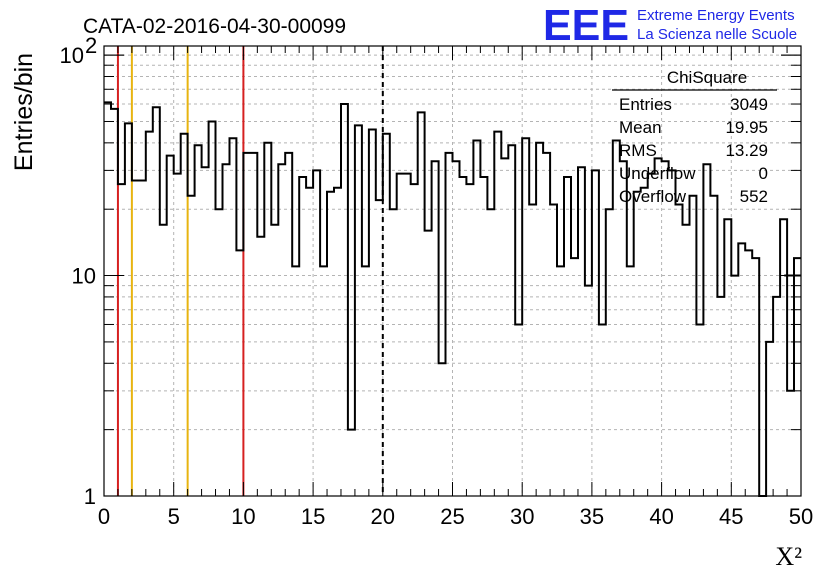 The width and height of the screenshot is (836, 572). Describe the element at coordinates (746, 150) in the screenshot. I see `stats-rms-value: 13.29` at that location.